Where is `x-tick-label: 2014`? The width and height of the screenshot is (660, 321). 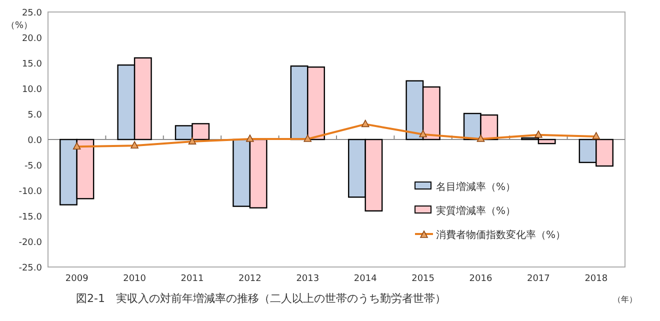
x-tick-label: 2014 is located at coordinates (366, 279).